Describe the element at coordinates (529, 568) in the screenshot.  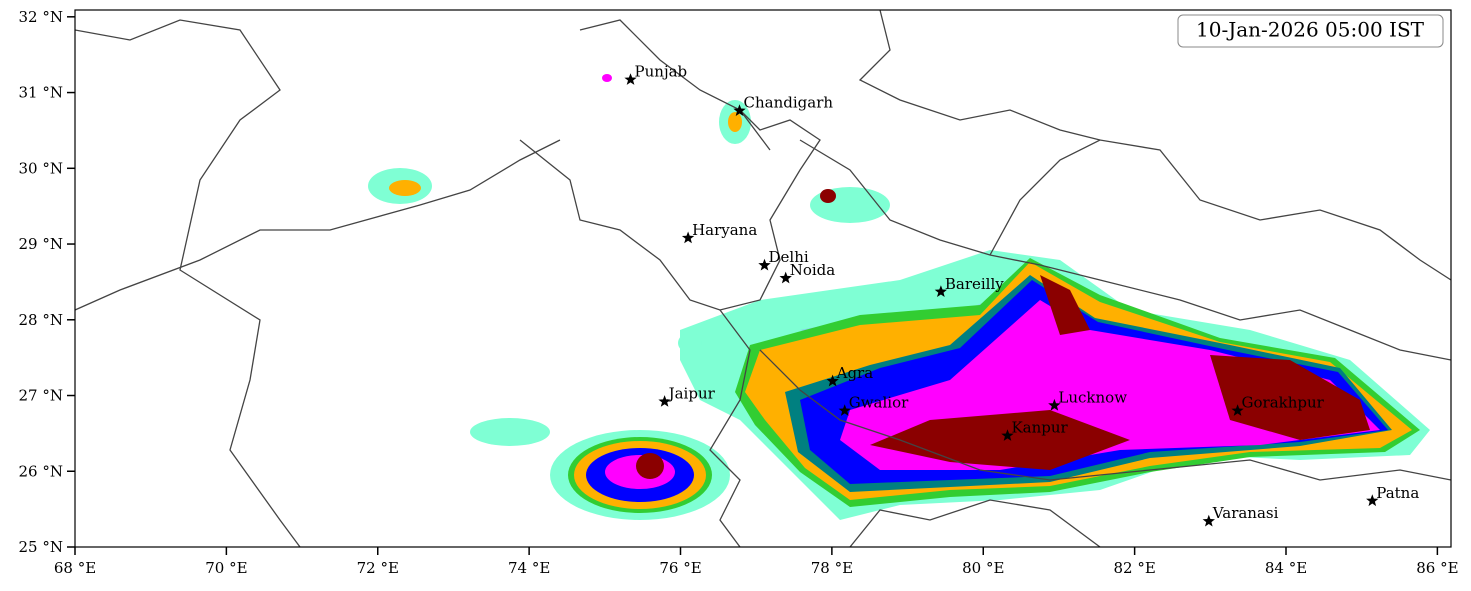
I see `x-tick-label: 74 °E` at that location.